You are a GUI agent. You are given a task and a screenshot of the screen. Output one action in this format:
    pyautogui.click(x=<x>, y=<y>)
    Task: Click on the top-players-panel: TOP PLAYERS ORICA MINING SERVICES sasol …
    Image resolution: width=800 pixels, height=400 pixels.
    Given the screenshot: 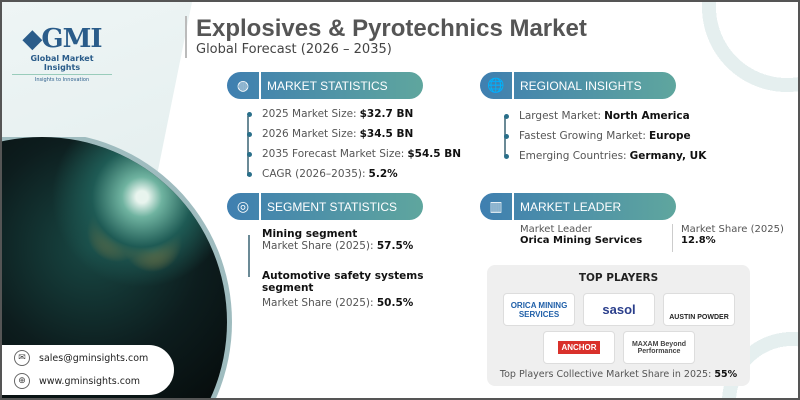 What is the action you would take?
    pyautogui.click(x=618, y=325)
    